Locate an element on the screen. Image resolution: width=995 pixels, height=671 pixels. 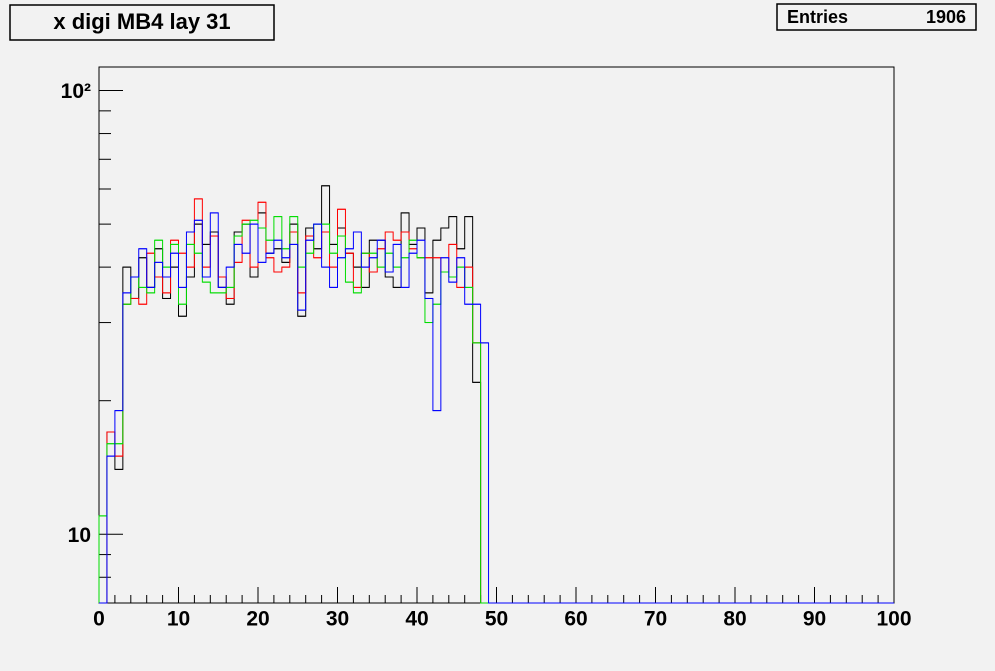
x-tick-label: 80 is located at coordinates (734, 619).